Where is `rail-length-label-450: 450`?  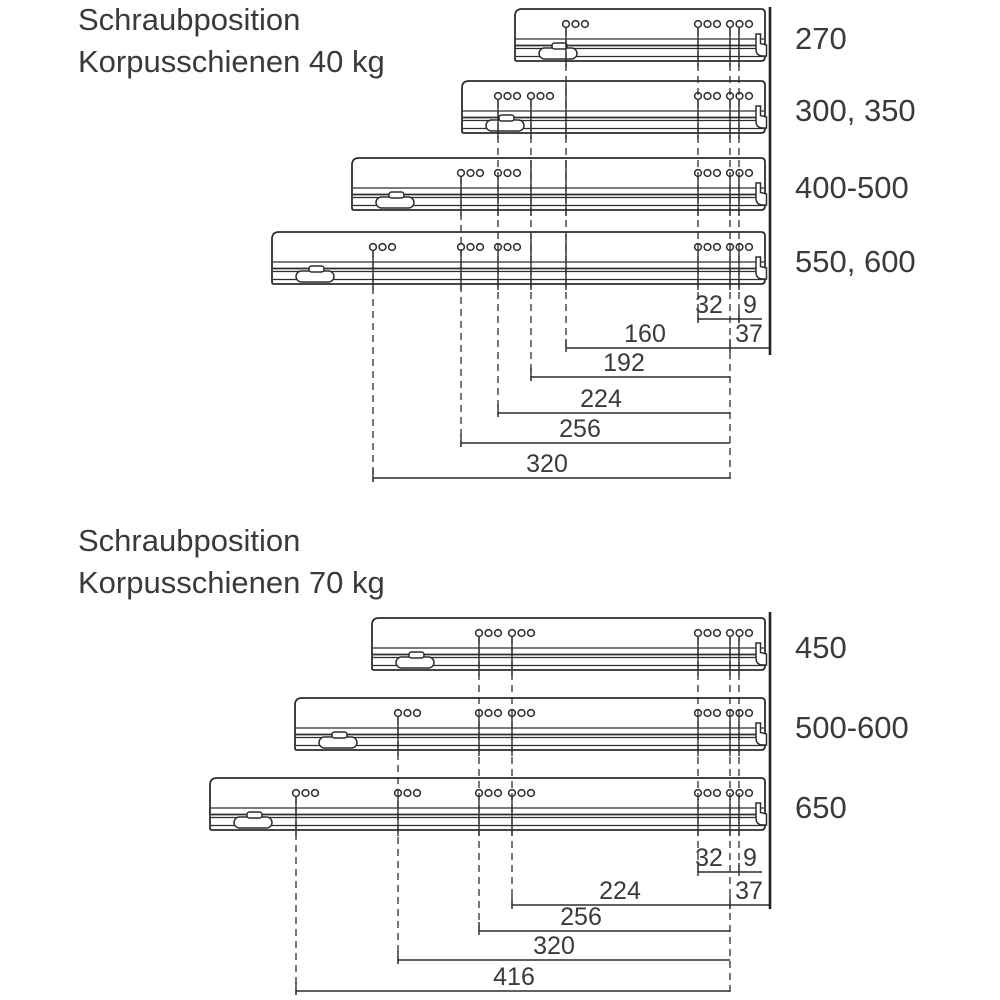
rail-length-label-450: 450 is located at coordinates (821, 647).